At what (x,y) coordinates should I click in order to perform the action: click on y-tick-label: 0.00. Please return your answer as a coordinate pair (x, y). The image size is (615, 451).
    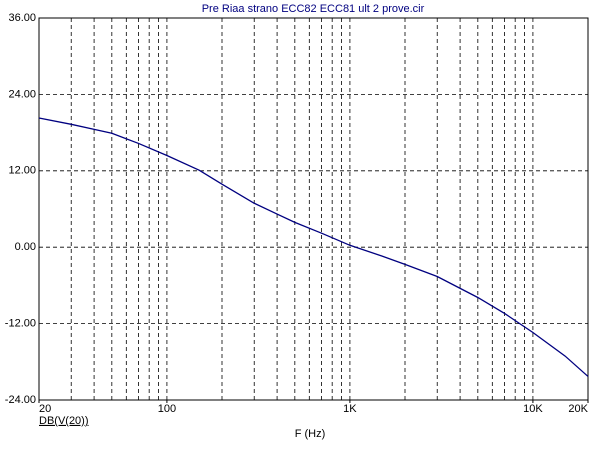
    Looking at the image, I should click on (25, 247).